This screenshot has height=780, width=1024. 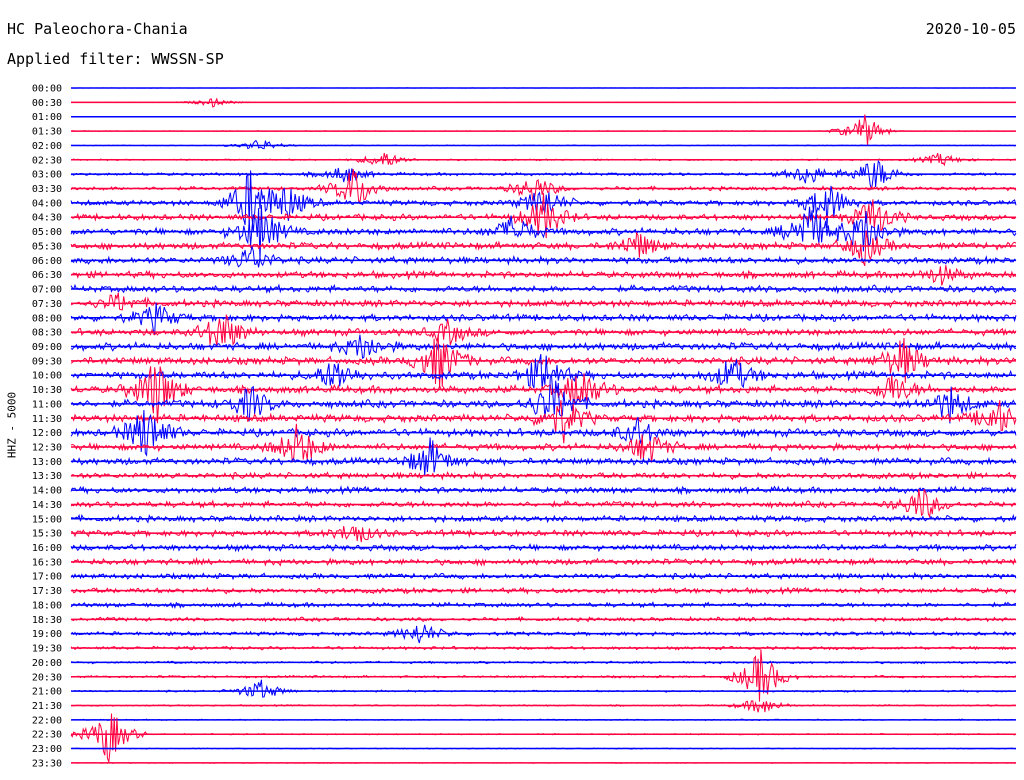 What do you see at coordinates (47, 318) in the screenshot?
I see `row-time-label: 08:00` at bounding box center [47, 318].